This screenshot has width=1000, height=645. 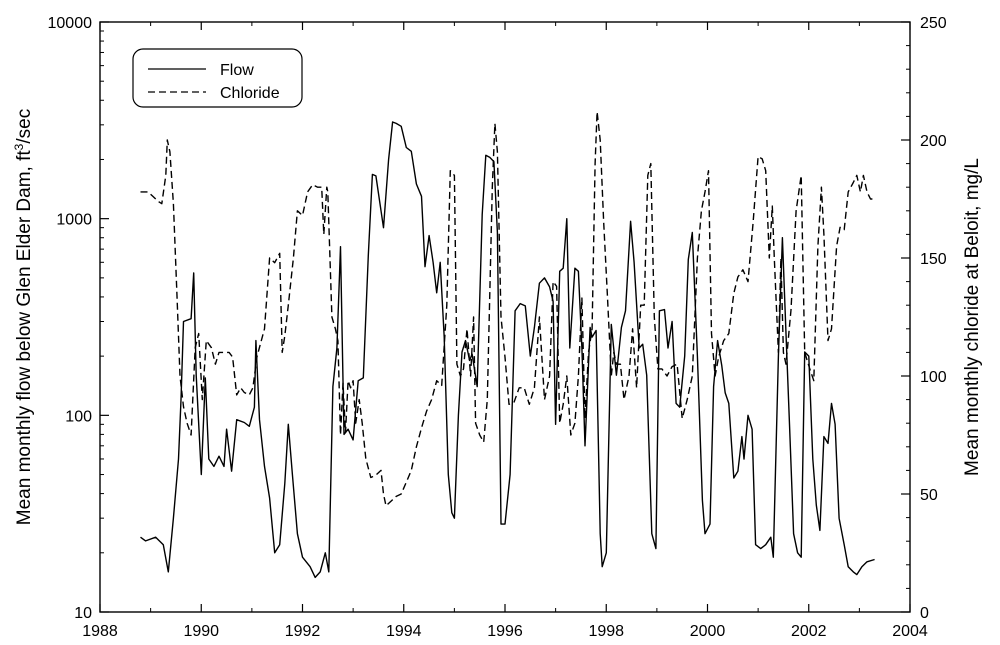 I want to click on x-tick-label: 1994, so click(x=404, y=631).